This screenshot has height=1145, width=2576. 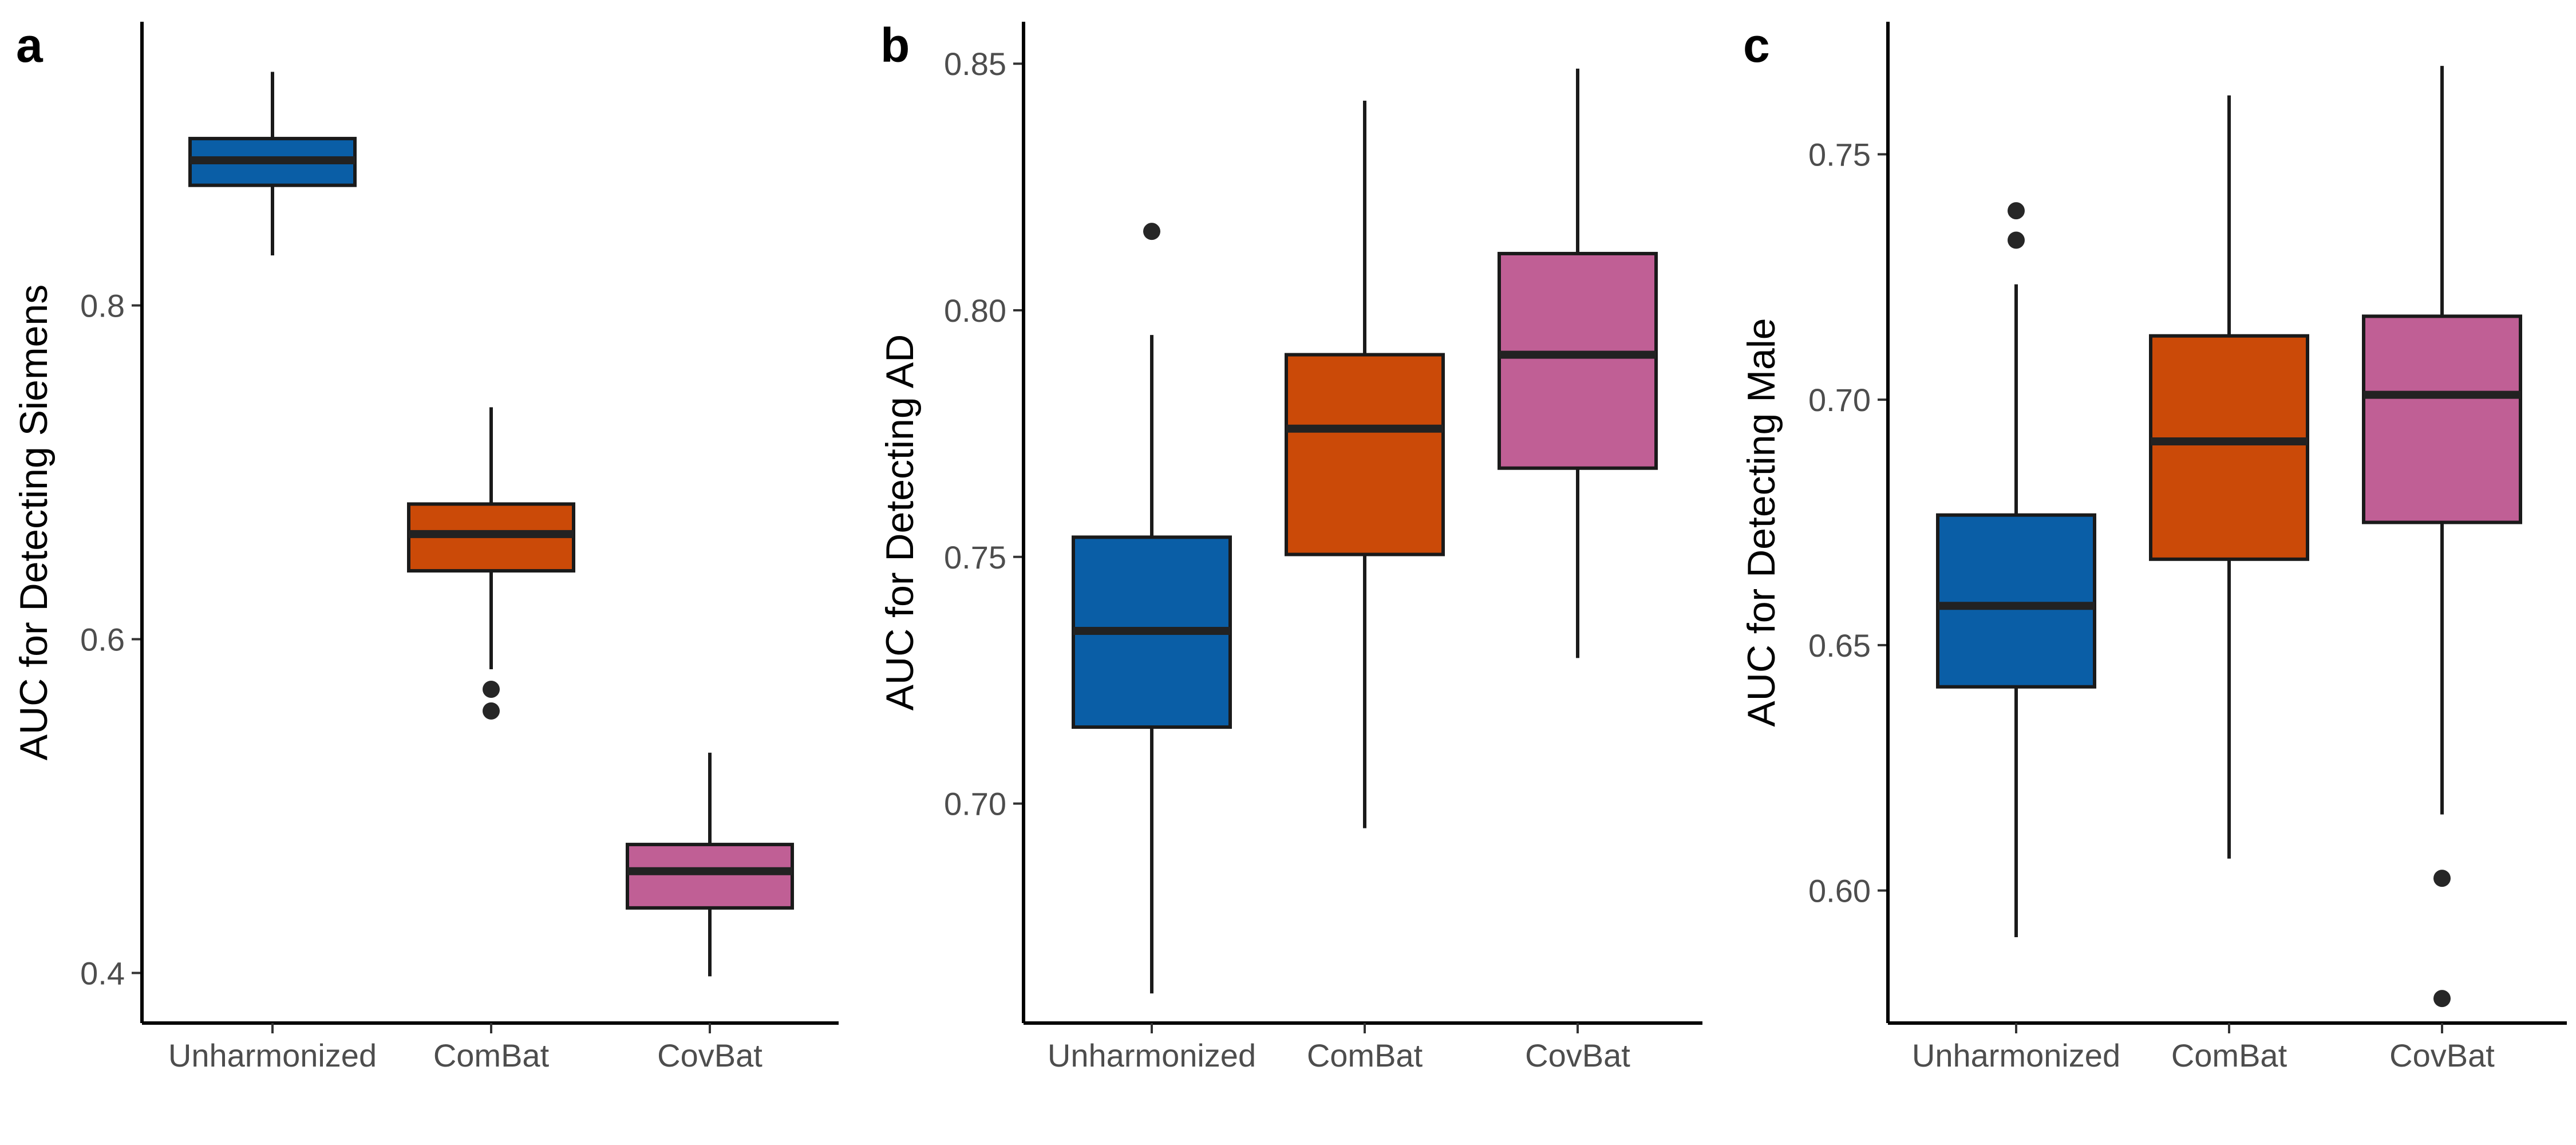 I want to click on y-tick-label: 0.6, so click(x=102, y=640).